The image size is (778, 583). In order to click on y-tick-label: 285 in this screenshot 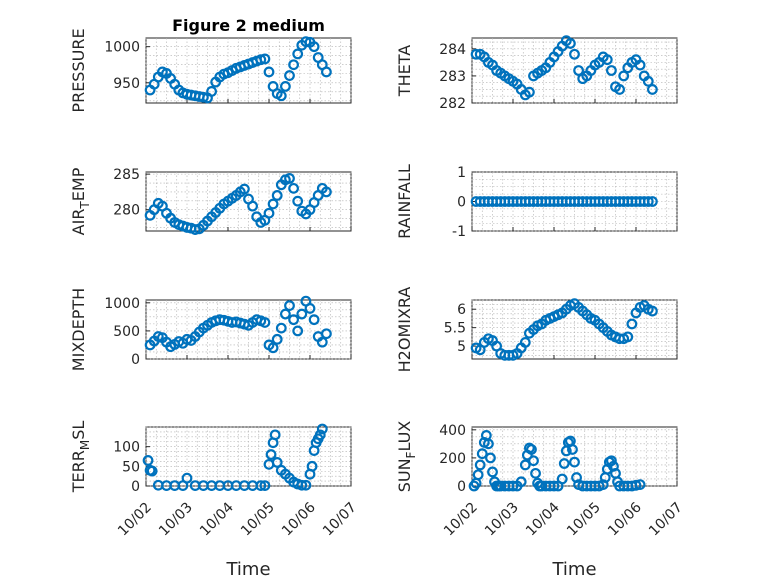, I will do `click(126, 175)`.